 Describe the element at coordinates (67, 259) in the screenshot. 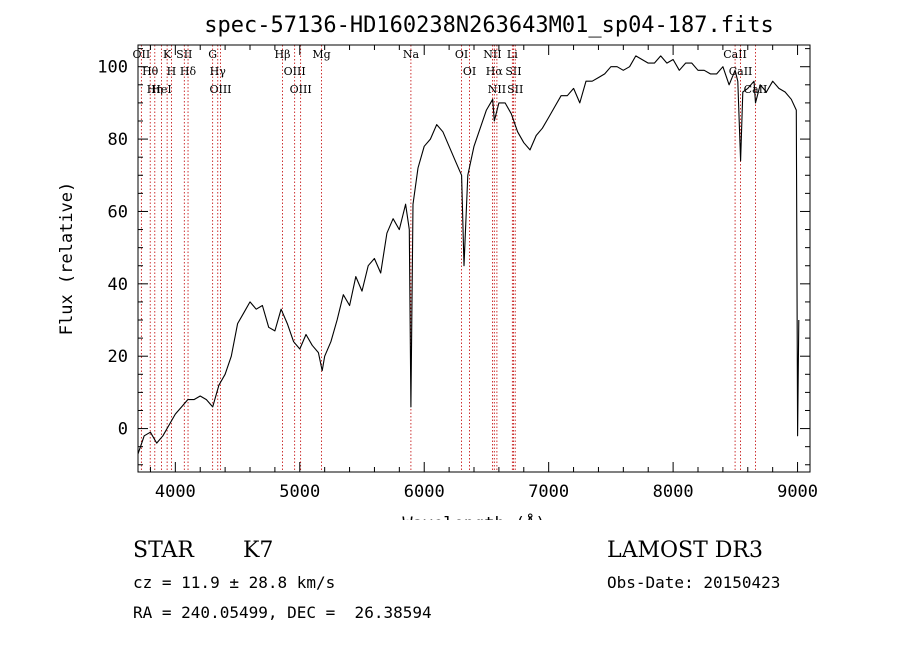

I see `y-axis-label: Flux (relative)` at that location.